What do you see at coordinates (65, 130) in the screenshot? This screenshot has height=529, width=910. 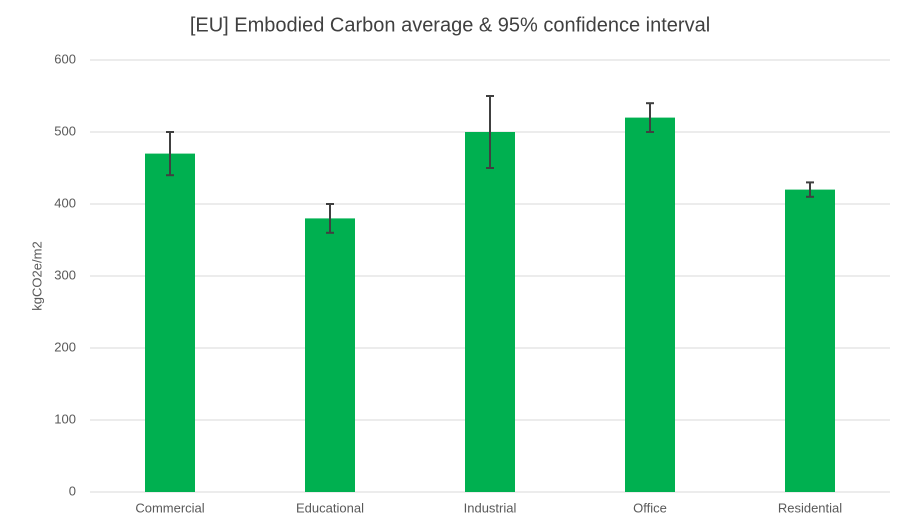 I see `y-tick-label: 500` at bounding box center [65, 130].